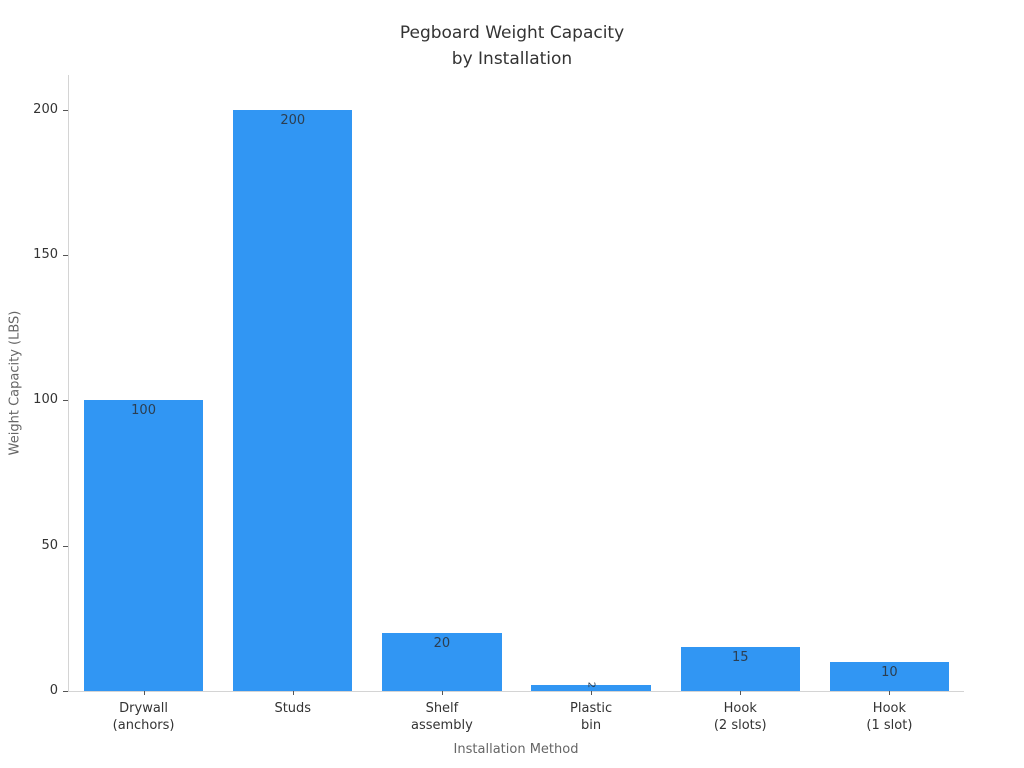  What do you see at coordinates (293, 120) in the screenshot?
I see `bar-value-label: 200` at bounding box center [293, 120].